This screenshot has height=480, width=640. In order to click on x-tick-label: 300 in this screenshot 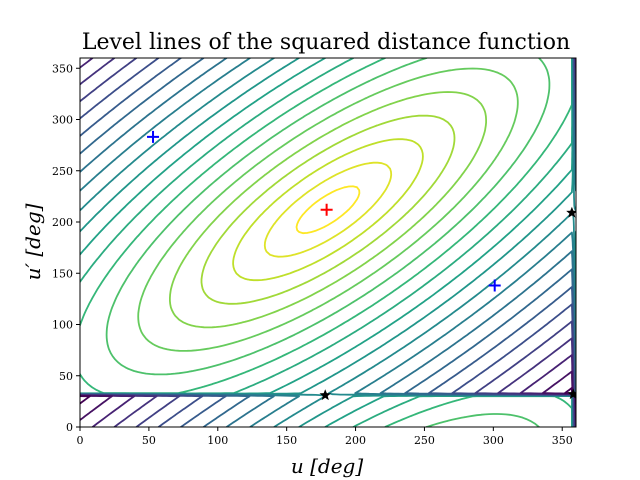, I will do `click(493, 440)`.